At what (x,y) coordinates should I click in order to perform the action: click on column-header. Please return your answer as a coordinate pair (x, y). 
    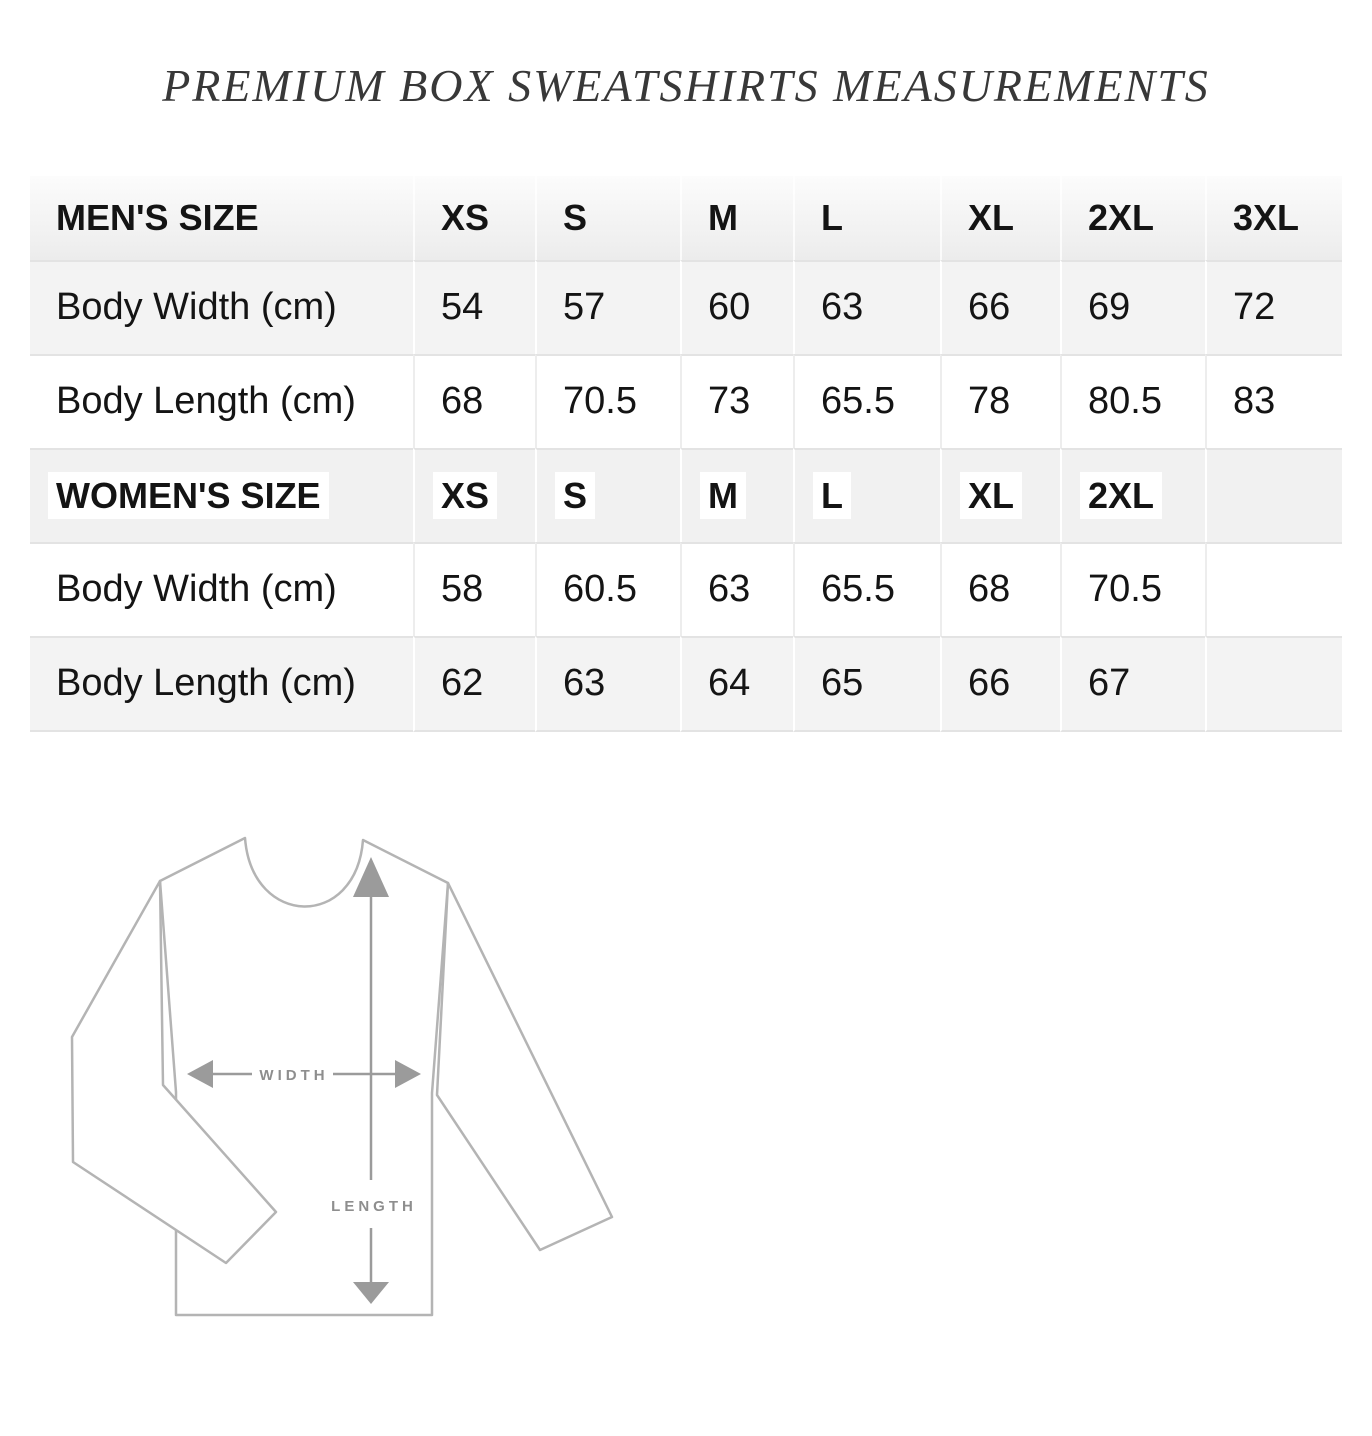
    Looking at the image, I should click on (1273, 495).